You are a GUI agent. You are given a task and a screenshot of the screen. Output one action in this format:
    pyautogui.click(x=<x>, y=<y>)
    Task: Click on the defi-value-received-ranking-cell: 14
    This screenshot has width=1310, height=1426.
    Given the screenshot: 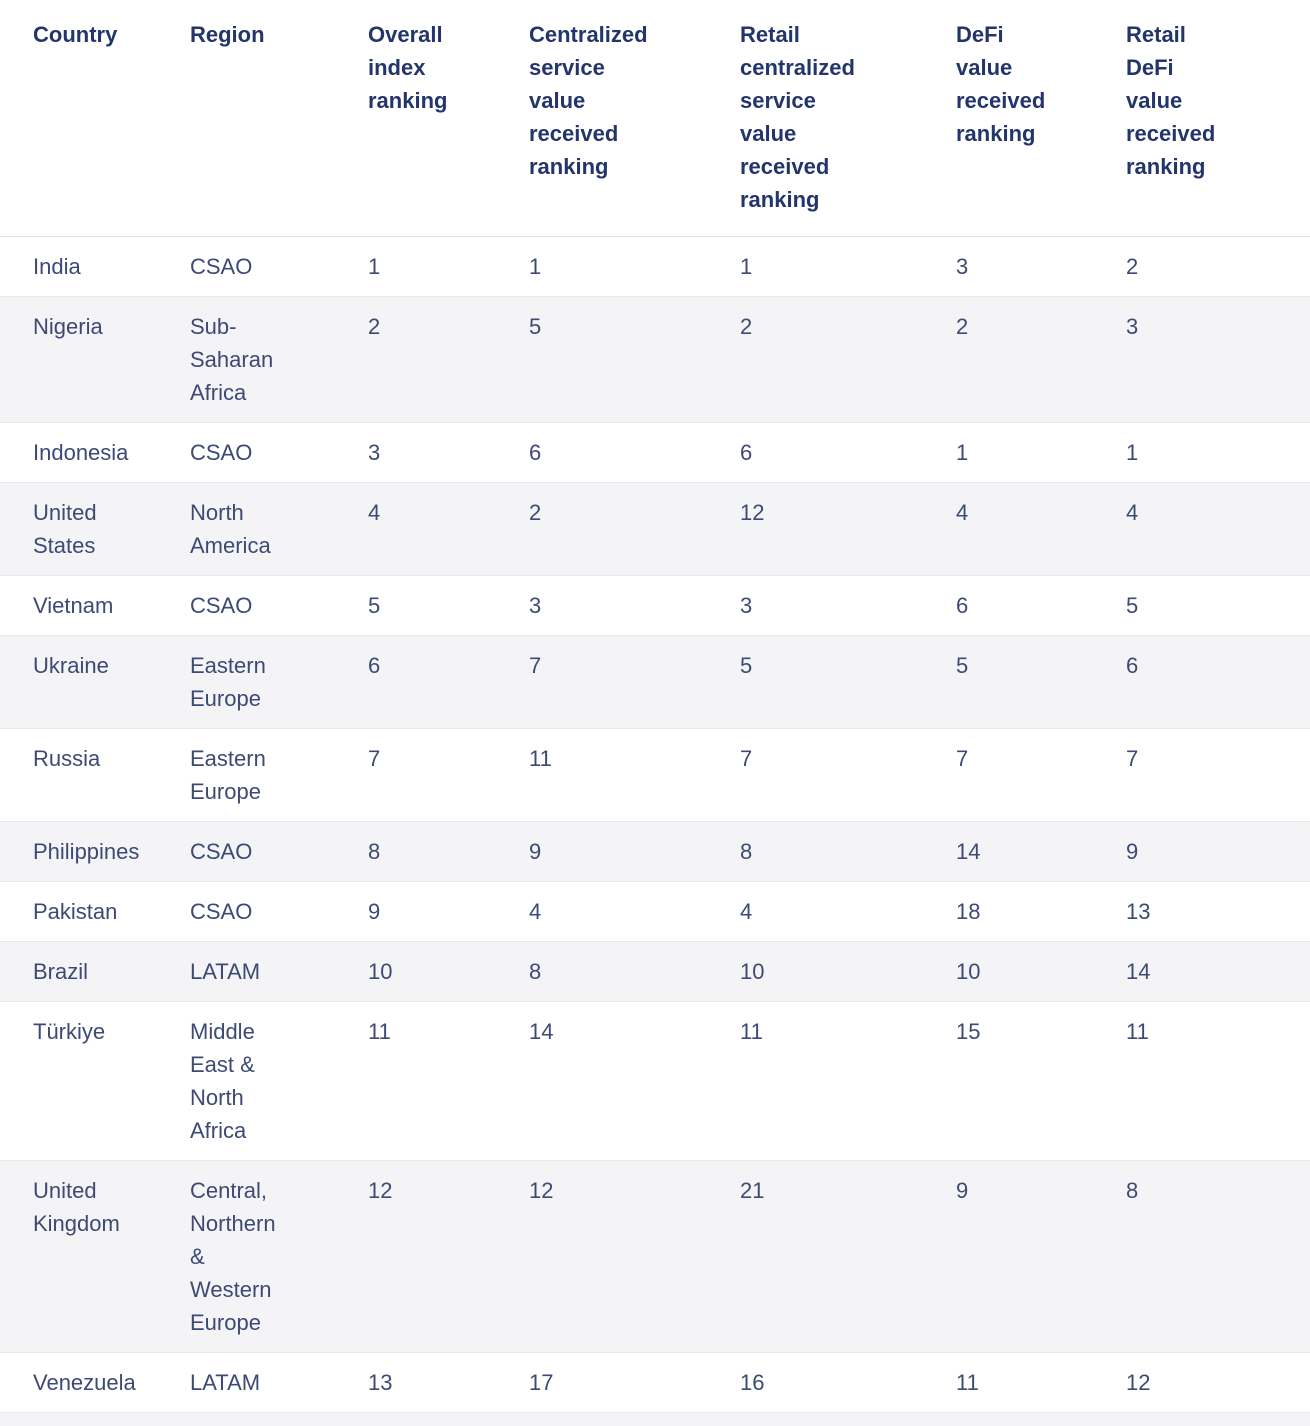 What is the action you would take?
    pyautogui.click(x=968, y=851)
    